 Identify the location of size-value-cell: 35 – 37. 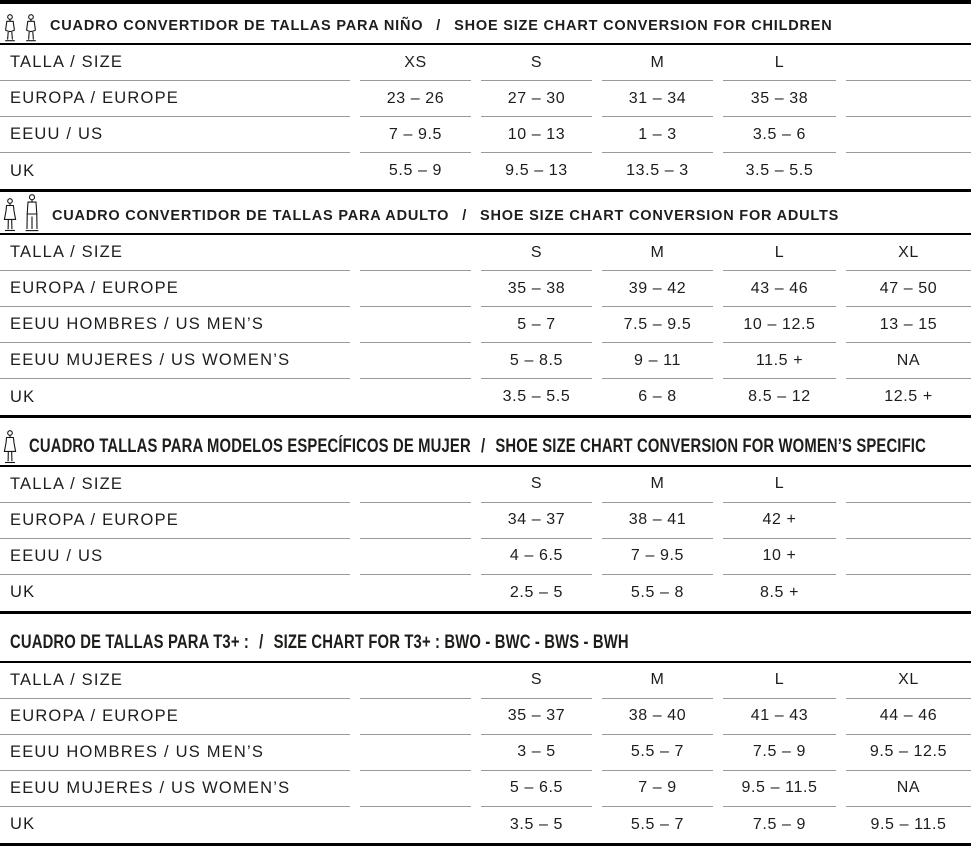
(536, 717).